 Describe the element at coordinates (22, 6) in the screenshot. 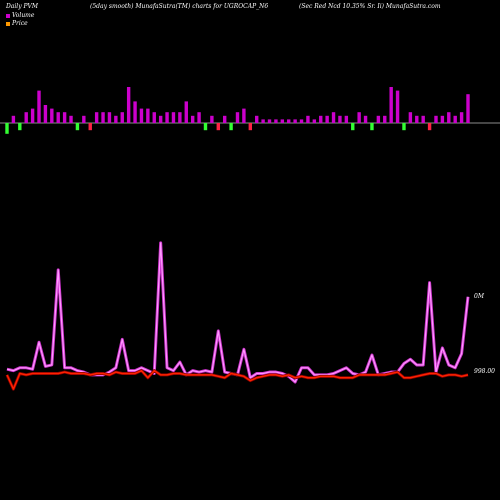

I see `header-left: Daily PVM` at that location.